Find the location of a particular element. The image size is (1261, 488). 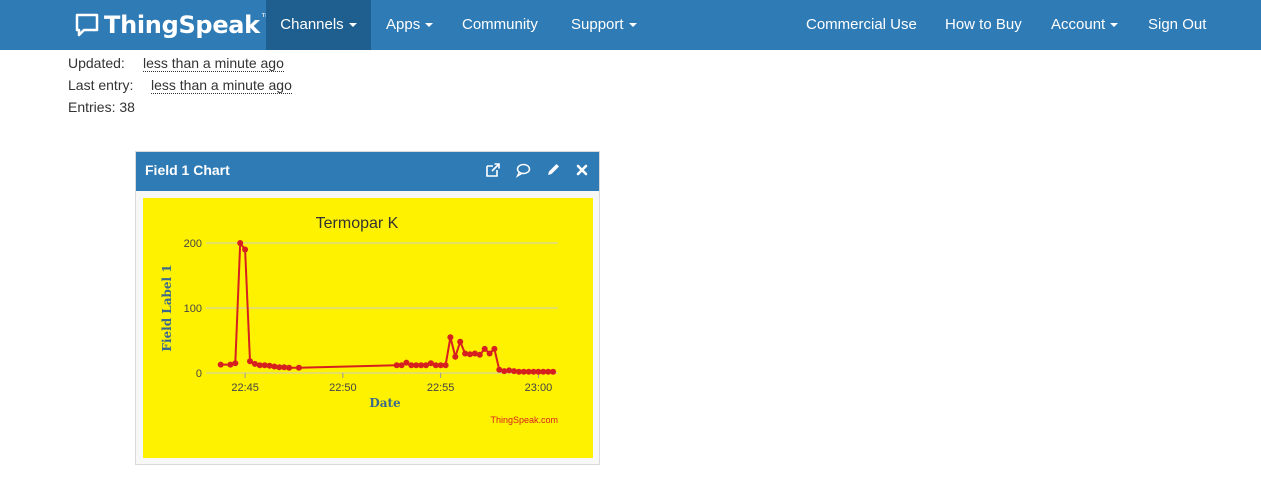

nav-support: Support is located at coordinates (604, 25).